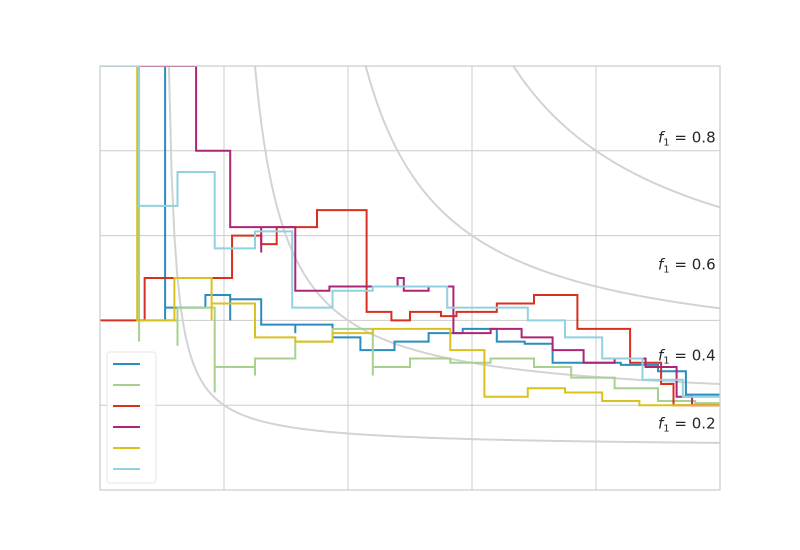  I want to click on iso-f1-label-3: f1 = 0.6, so click(687, 266).